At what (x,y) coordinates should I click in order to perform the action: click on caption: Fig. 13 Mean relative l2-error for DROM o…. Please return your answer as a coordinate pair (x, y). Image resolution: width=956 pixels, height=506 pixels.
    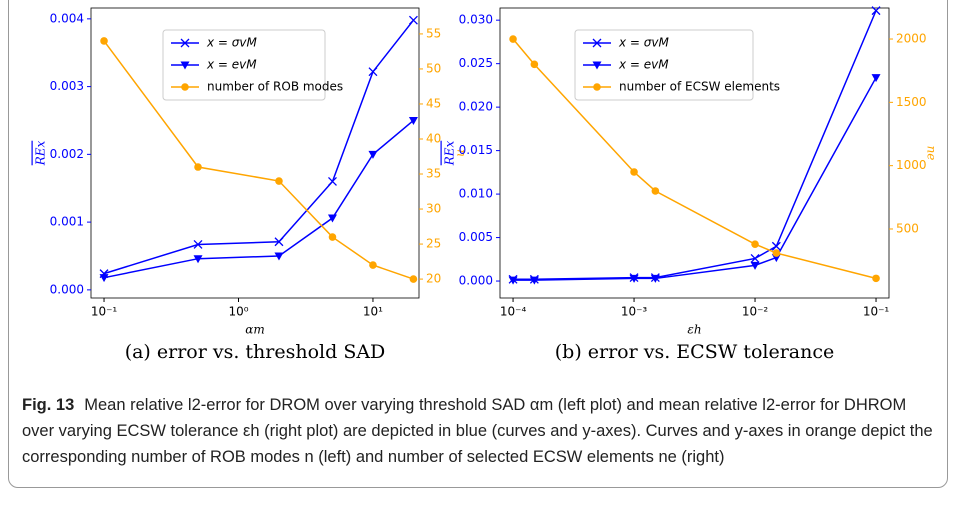
    Looking at the image, I should click on (482, 431).